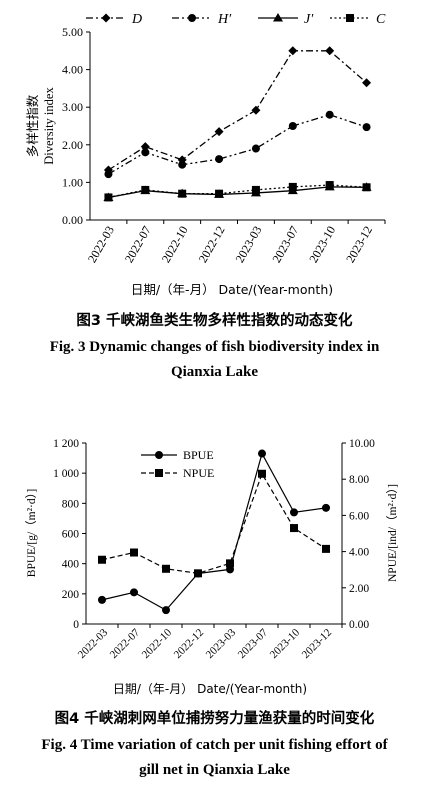 The width and height of the screenshot is (429, 787). What do you see at coordinates (286, 19) in the screenshot?
I see `legend-entry: J′` at bounding box center [286, 19].